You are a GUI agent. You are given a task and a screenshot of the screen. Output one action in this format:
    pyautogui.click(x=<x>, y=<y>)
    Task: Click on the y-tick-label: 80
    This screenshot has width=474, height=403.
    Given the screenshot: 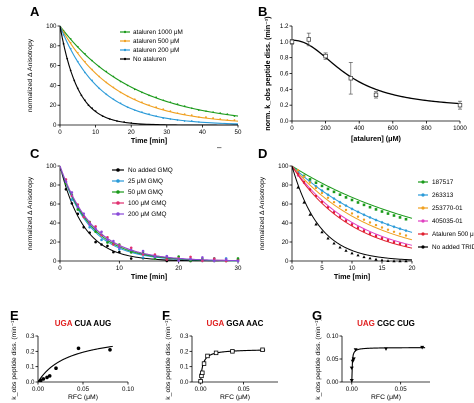 What is the action you would take?
    pyautogui.click(x=53, y=46)
    